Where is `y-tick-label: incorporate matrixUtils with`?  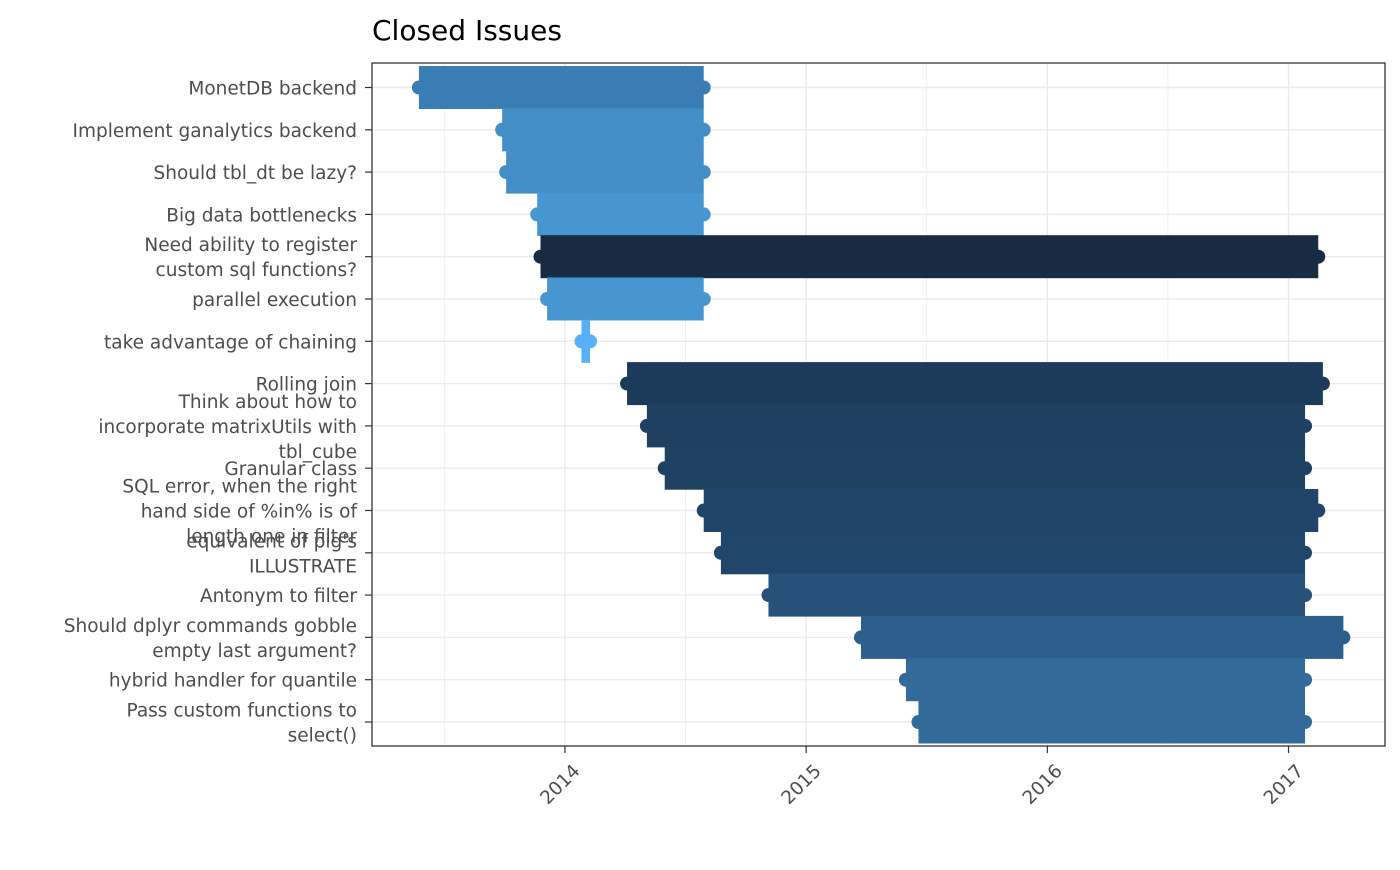
y-tick-label: incorporate matrixUtils with is located at coordinates (227, 427).